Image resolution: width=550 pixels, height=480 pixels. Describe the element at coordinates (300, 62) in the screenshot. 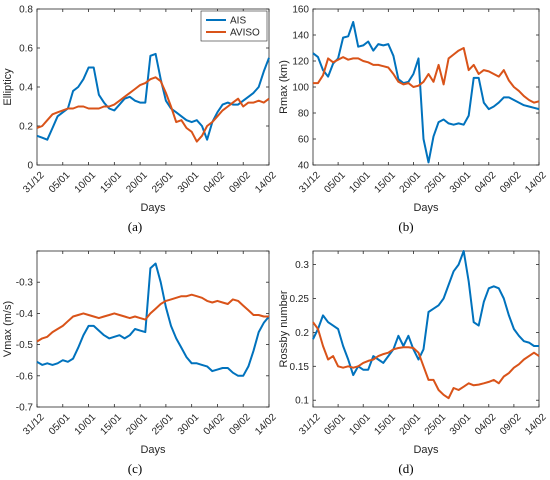

I see `y-tick-label: 120` at that location.